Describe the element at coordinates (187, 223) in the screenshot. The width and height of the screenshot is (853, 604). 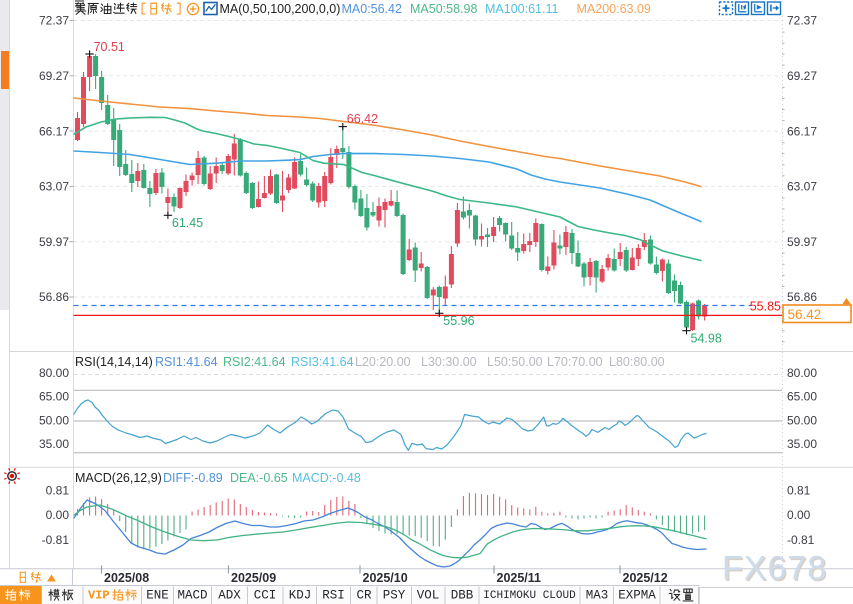
I see `svg-text: 61.45` at that location.